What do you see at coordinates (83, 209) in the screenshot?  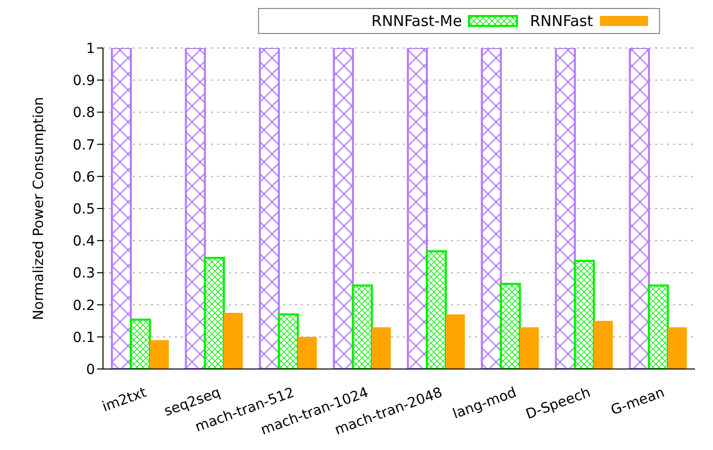 I see `y-tick-label: 0.5` at bounding box center [83, 209].